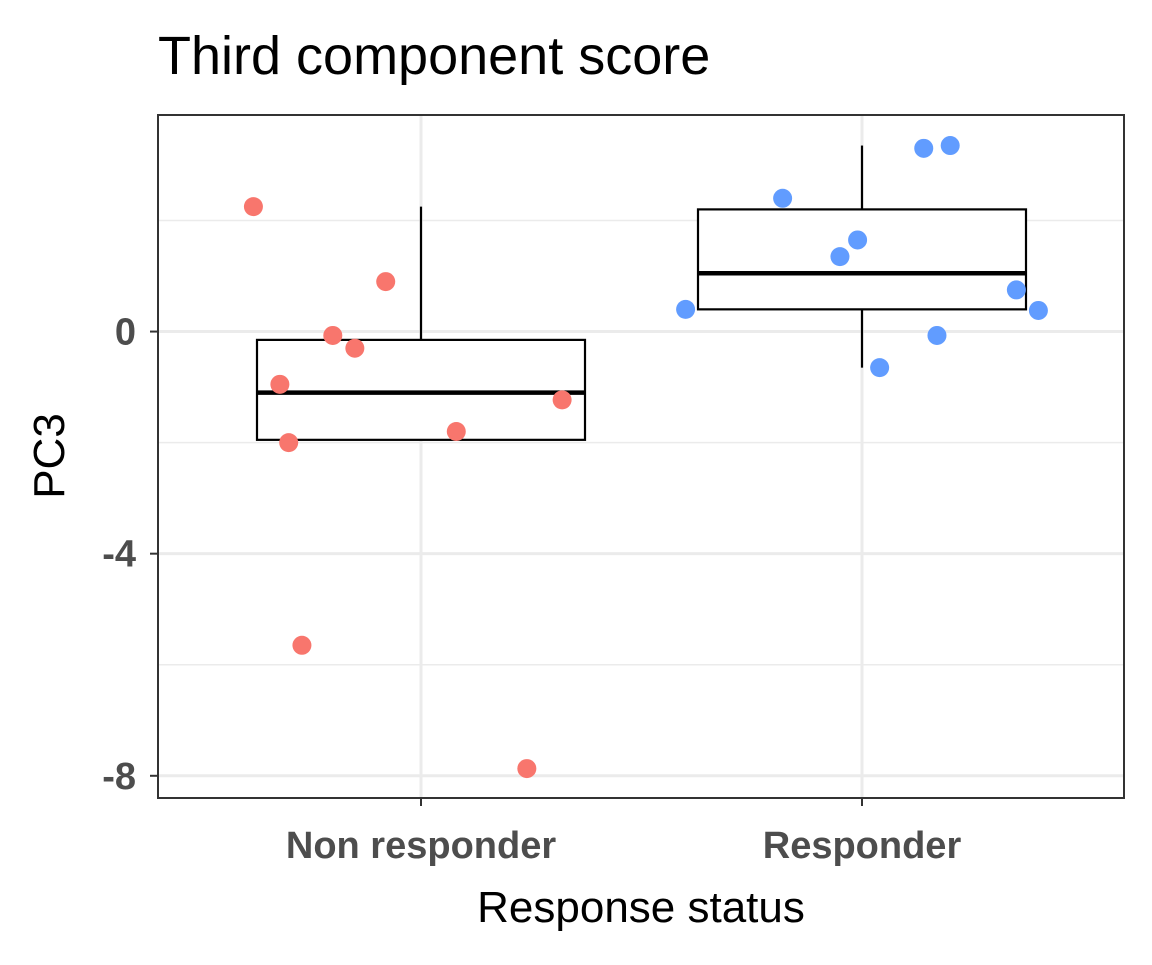 The image size is (1152, 965). Describe the element at coordinates (421, 323) in the screenshot. I see `box-non-responder` at that location.